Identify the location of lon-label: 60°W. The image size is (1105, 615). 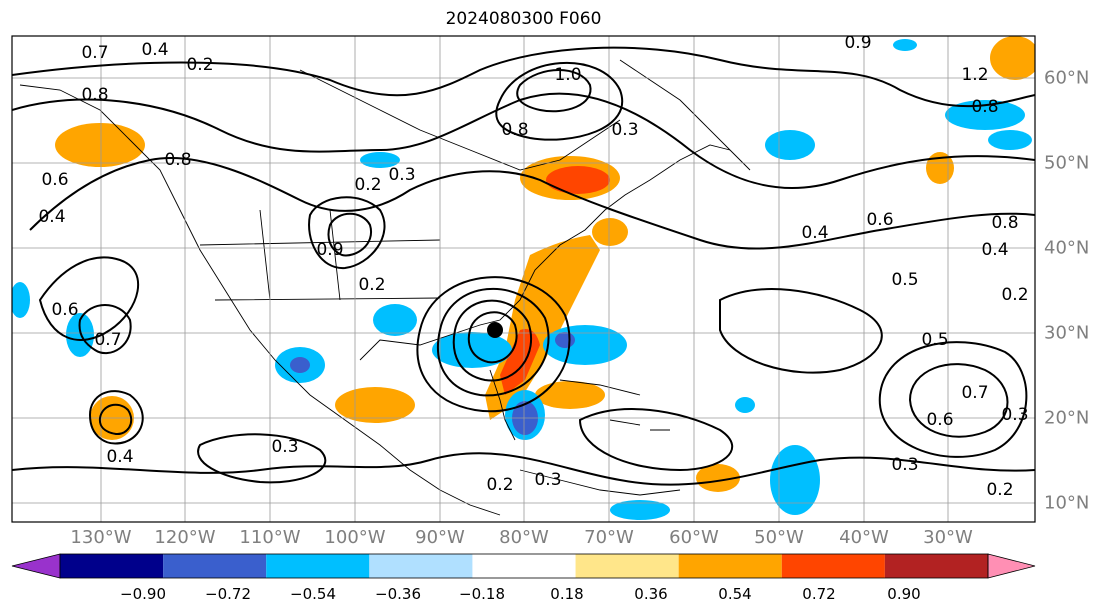
(694, 537).